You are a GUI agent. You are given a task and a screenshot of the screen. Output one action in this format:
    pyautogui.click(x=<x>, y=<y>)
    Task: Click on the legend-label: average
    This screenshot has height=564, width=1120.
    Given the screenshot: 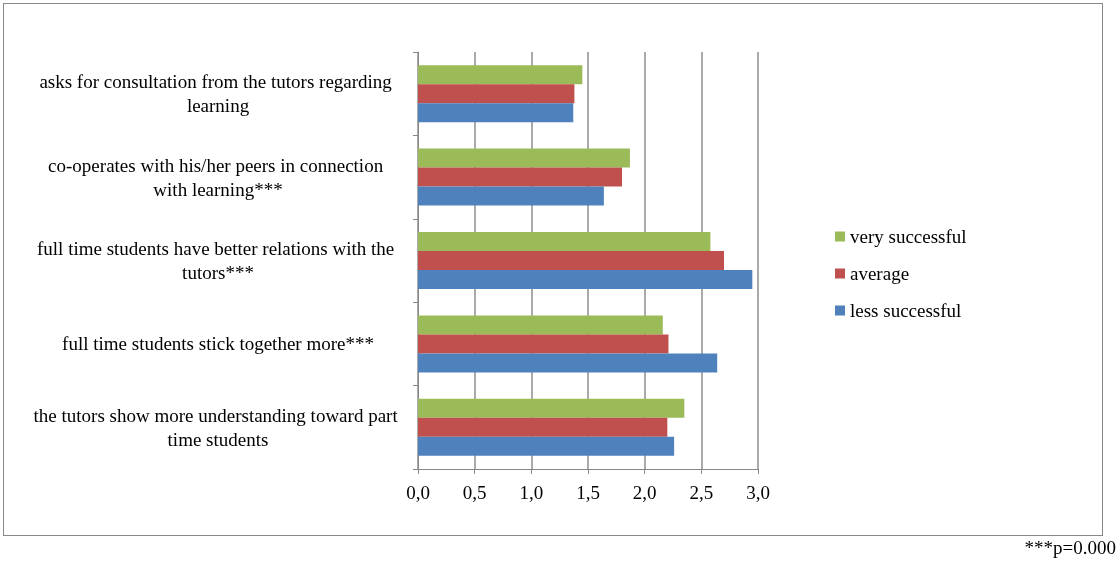 What is the action you would take?
    pyautogui.click(x=880, y=273)
    